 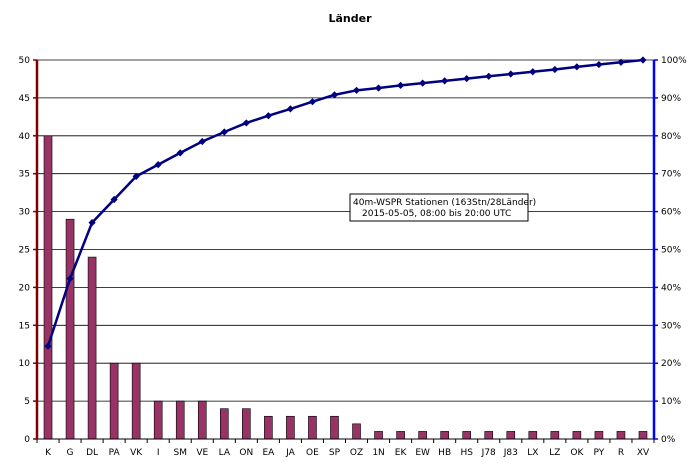 What do you see at coordinates (378, 453) in the screenshot?
I see `x-tick-label: 1N` at bounding box center [378, 453].